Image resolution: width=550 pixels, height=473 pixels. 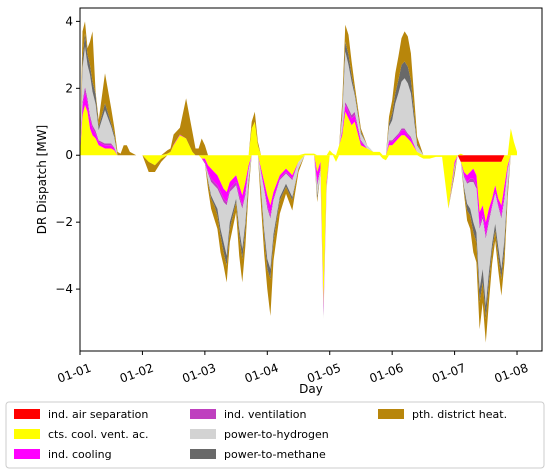 I want to click on x-tick-label: 01-03, so click(x=199, y=373).